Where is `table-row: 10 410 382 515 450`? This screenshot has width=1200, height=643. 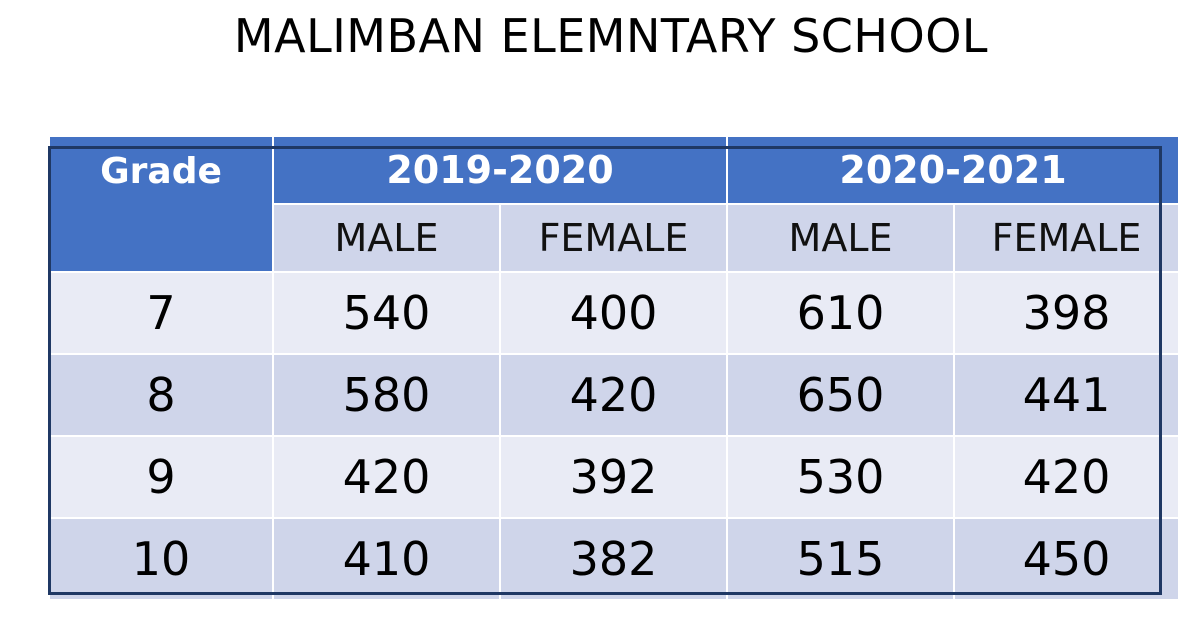 table-row: 10 410 382 515 450 is located at coordinates (614, 559).